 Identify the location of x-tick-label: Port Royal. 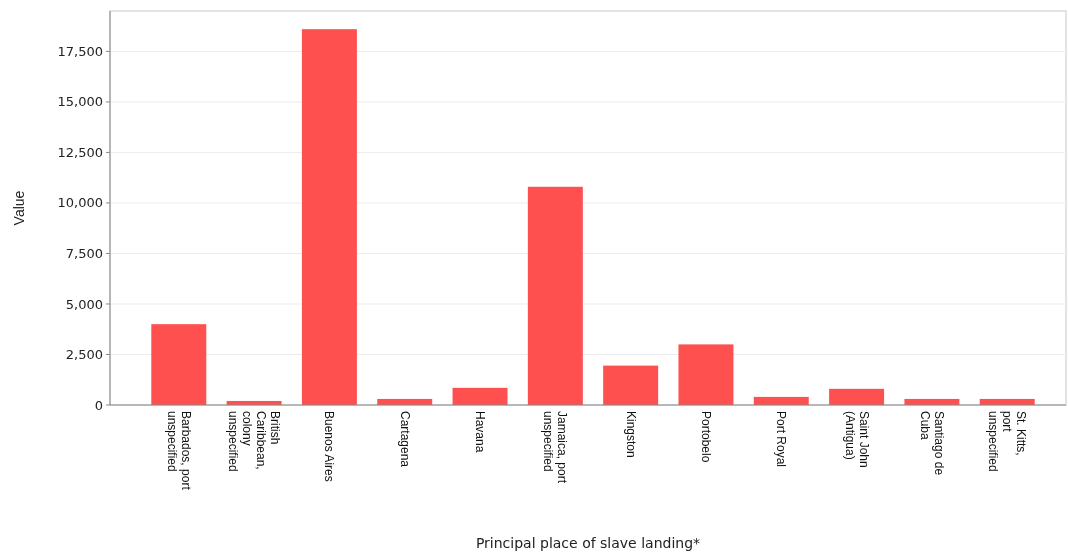
(781, 439).